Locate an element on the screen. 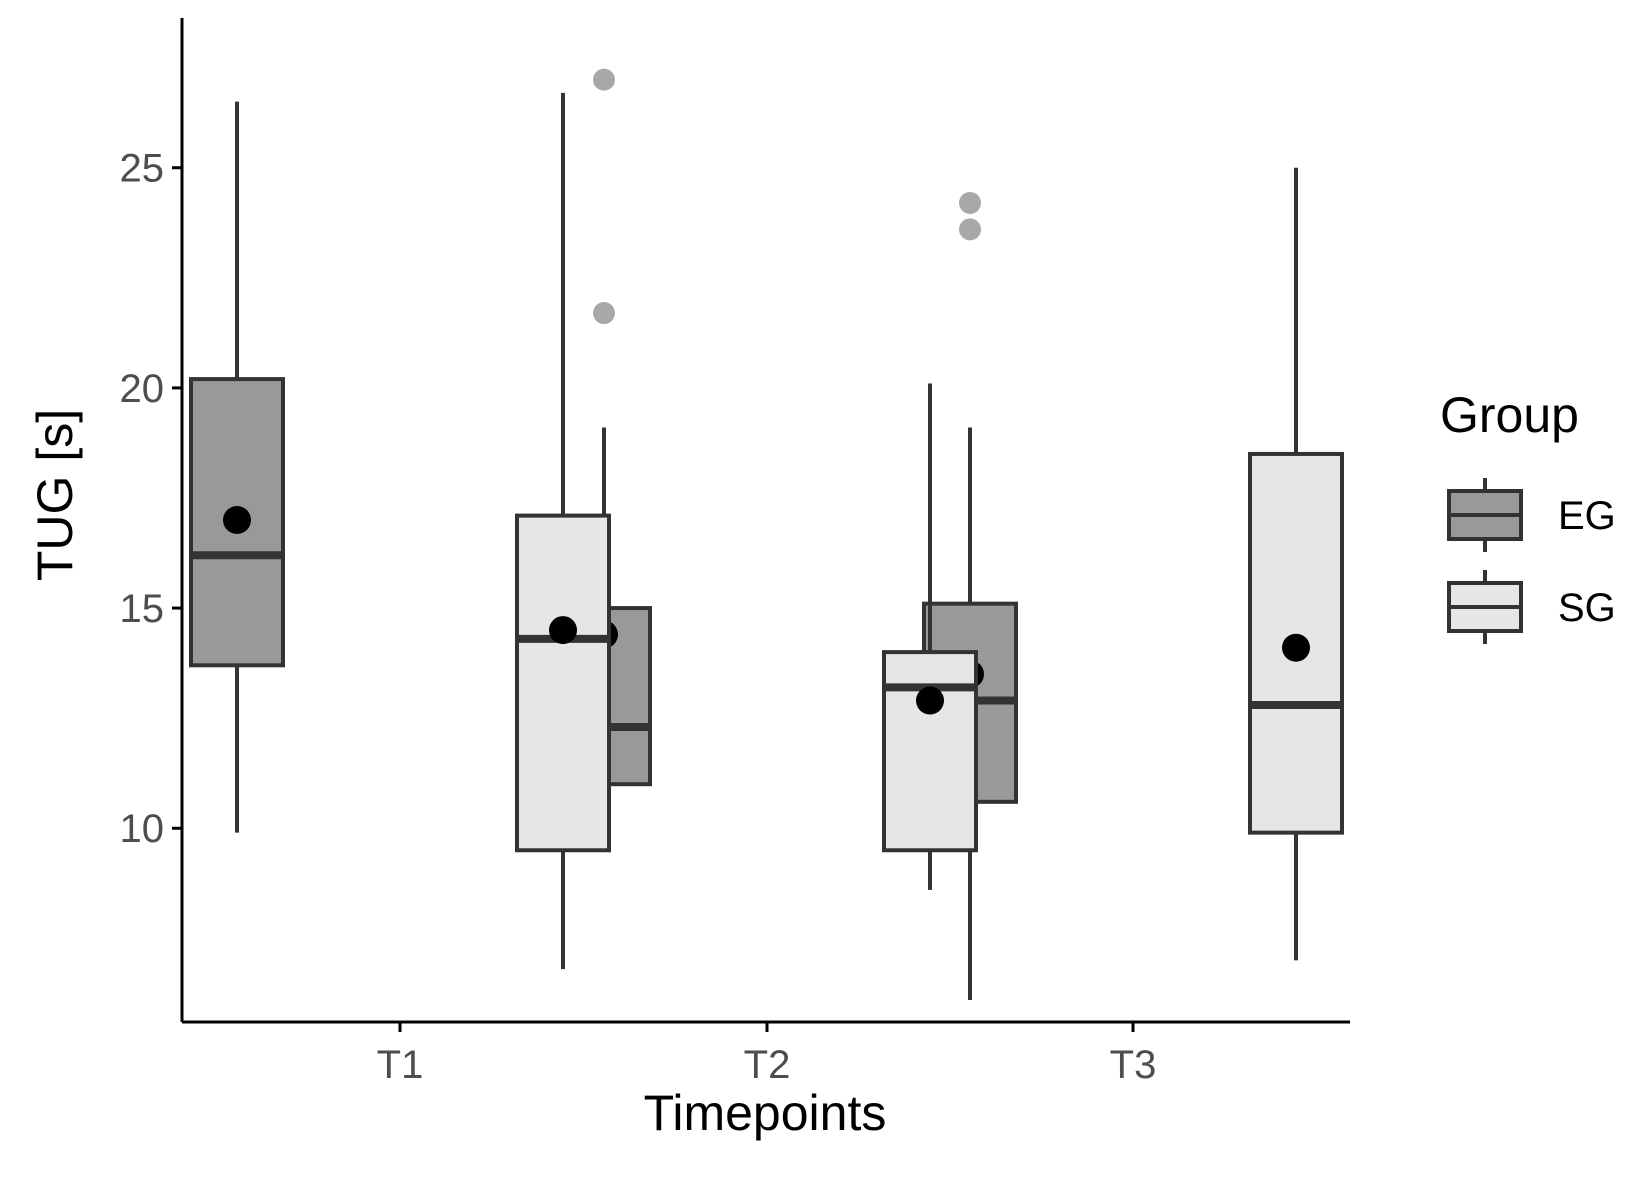 The height and width of the screenshot is (1188, 1643). box-EG-T1 is located at coordinates (237, 467).